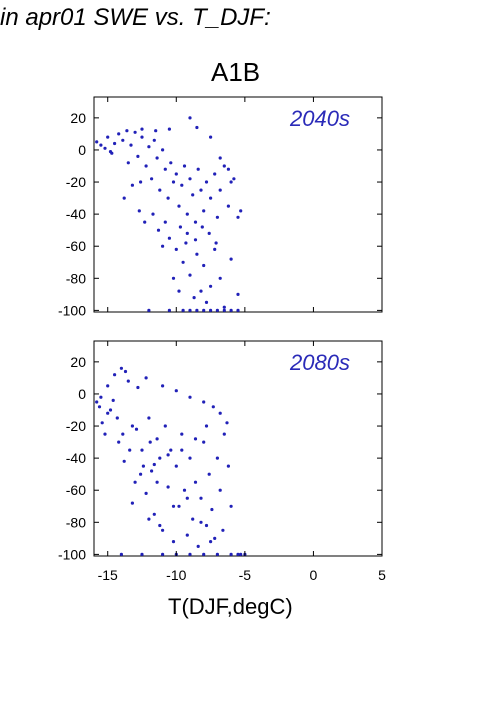 The height and width of the screenshot is (709, 501). What do you see at coordinates (176, 575) in the screenshot?
I see `x-tick-label: -10` at bounding box center [176, 575].